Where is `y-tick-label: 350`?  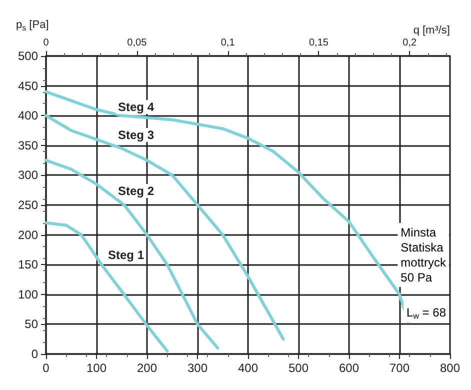 y-tick-label: 350 is located at coordinates (28, 145).